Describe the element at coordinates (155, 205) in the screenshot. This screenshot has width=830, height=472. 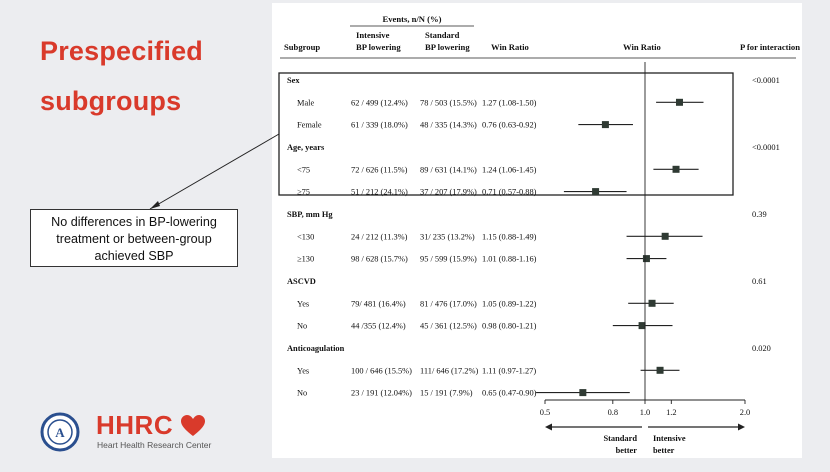
I see `callout-pointer-head` at that location.